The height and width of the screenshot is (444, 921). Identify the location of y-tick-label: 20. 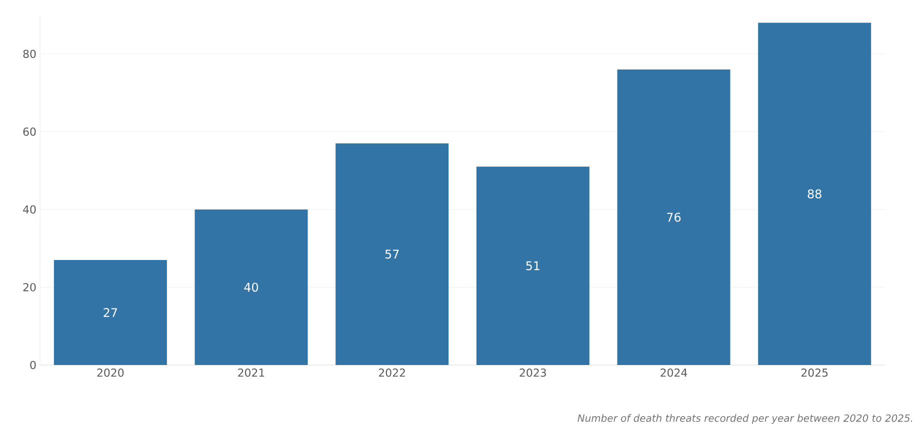
(29, 287).